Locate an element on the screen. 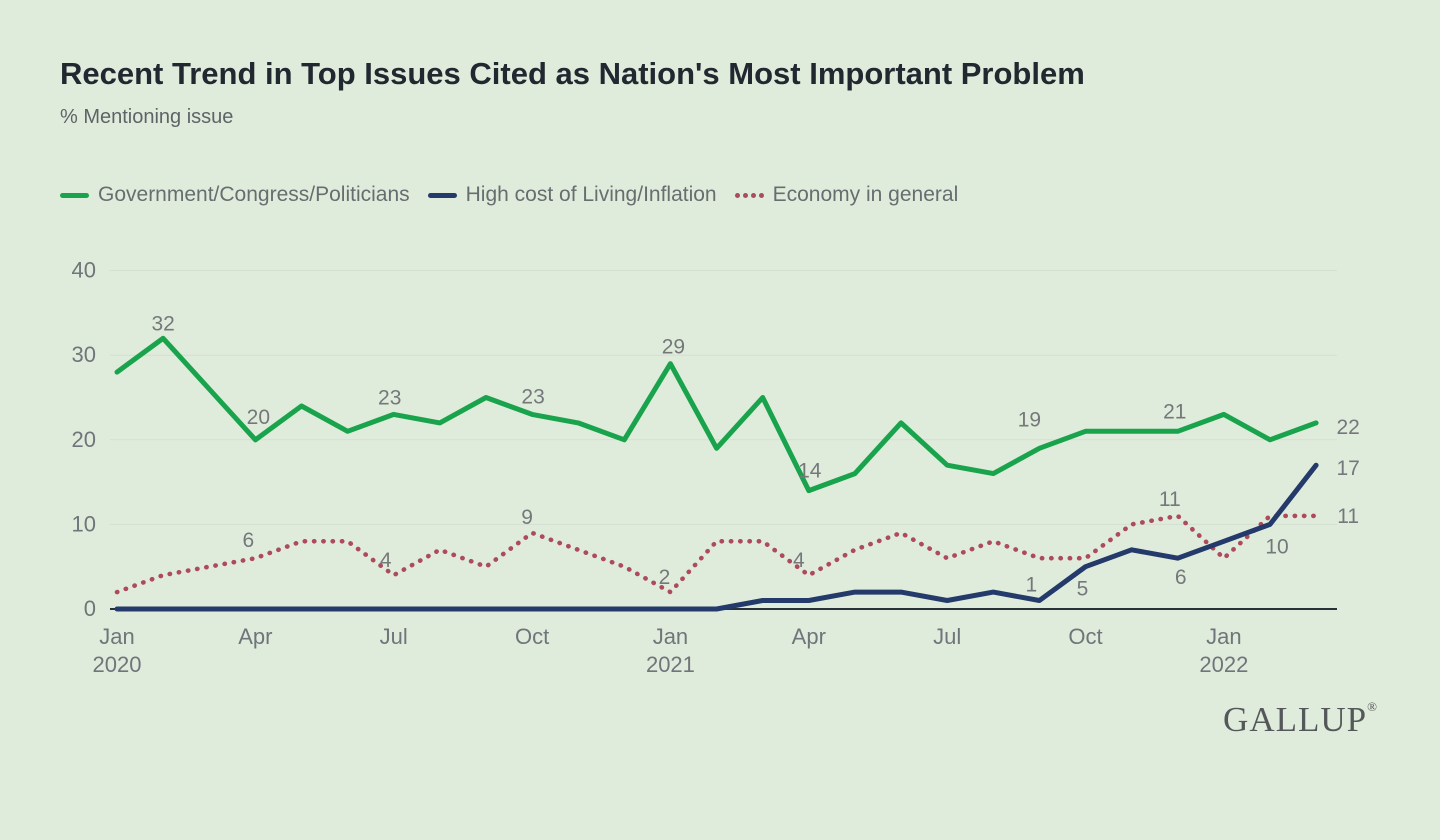  chart-subtitle: % Mentioning issue is located at coordinates (147, 117).